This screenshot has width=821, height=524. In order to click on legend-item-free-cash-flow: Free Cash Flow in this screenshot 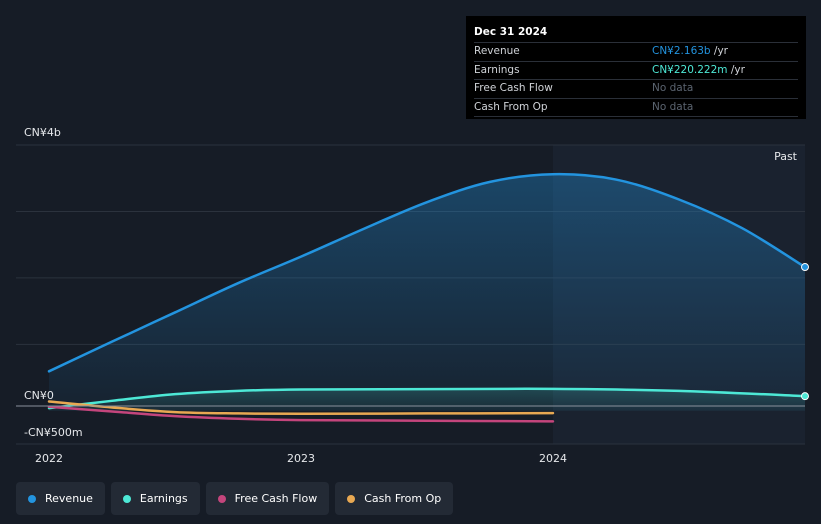, I will do `click(267, 498)`.